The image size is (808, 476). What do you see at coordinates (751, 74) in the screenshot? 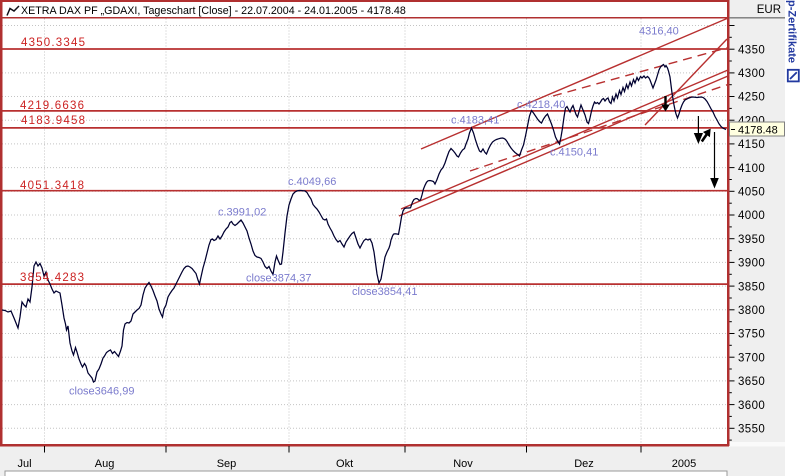
I see `svg-text: 4300` at bounding box center [751, 74].